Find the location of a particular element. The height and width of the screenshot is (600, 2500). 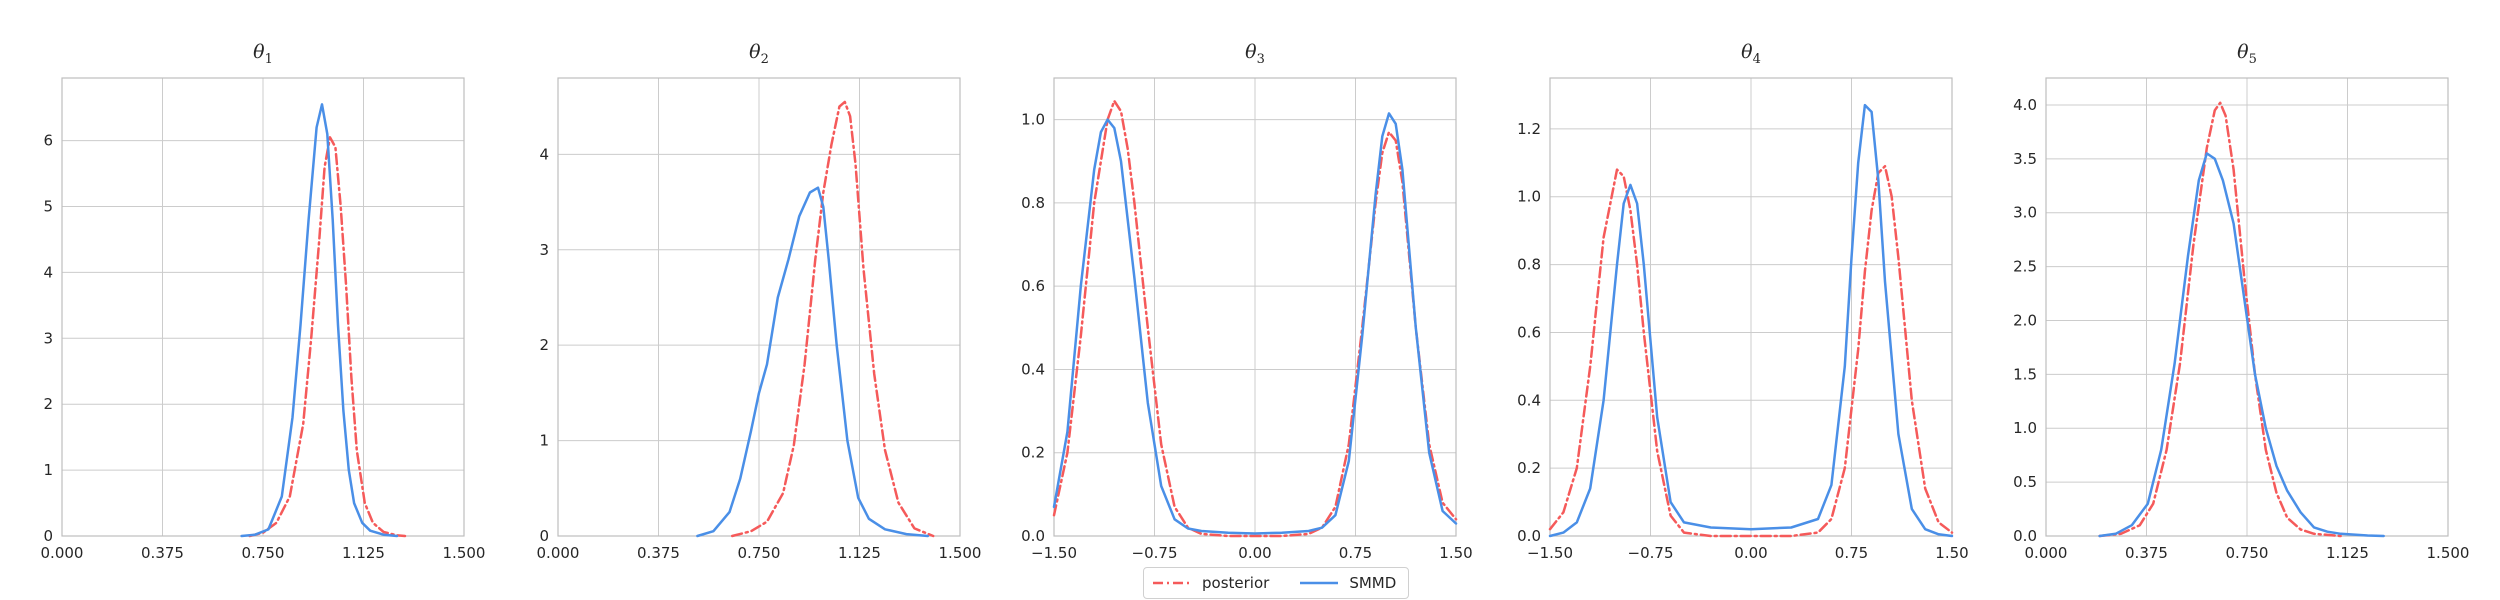

y-tick-label: 1.2 is located at coordinates (1529, 129).